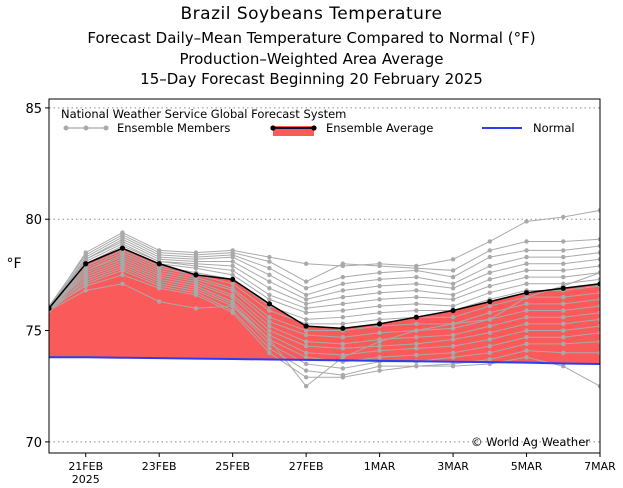 The height and width of the screenshot is (488, 623). I want to click on x-tick-label: 1MAR, so click(380, 466).